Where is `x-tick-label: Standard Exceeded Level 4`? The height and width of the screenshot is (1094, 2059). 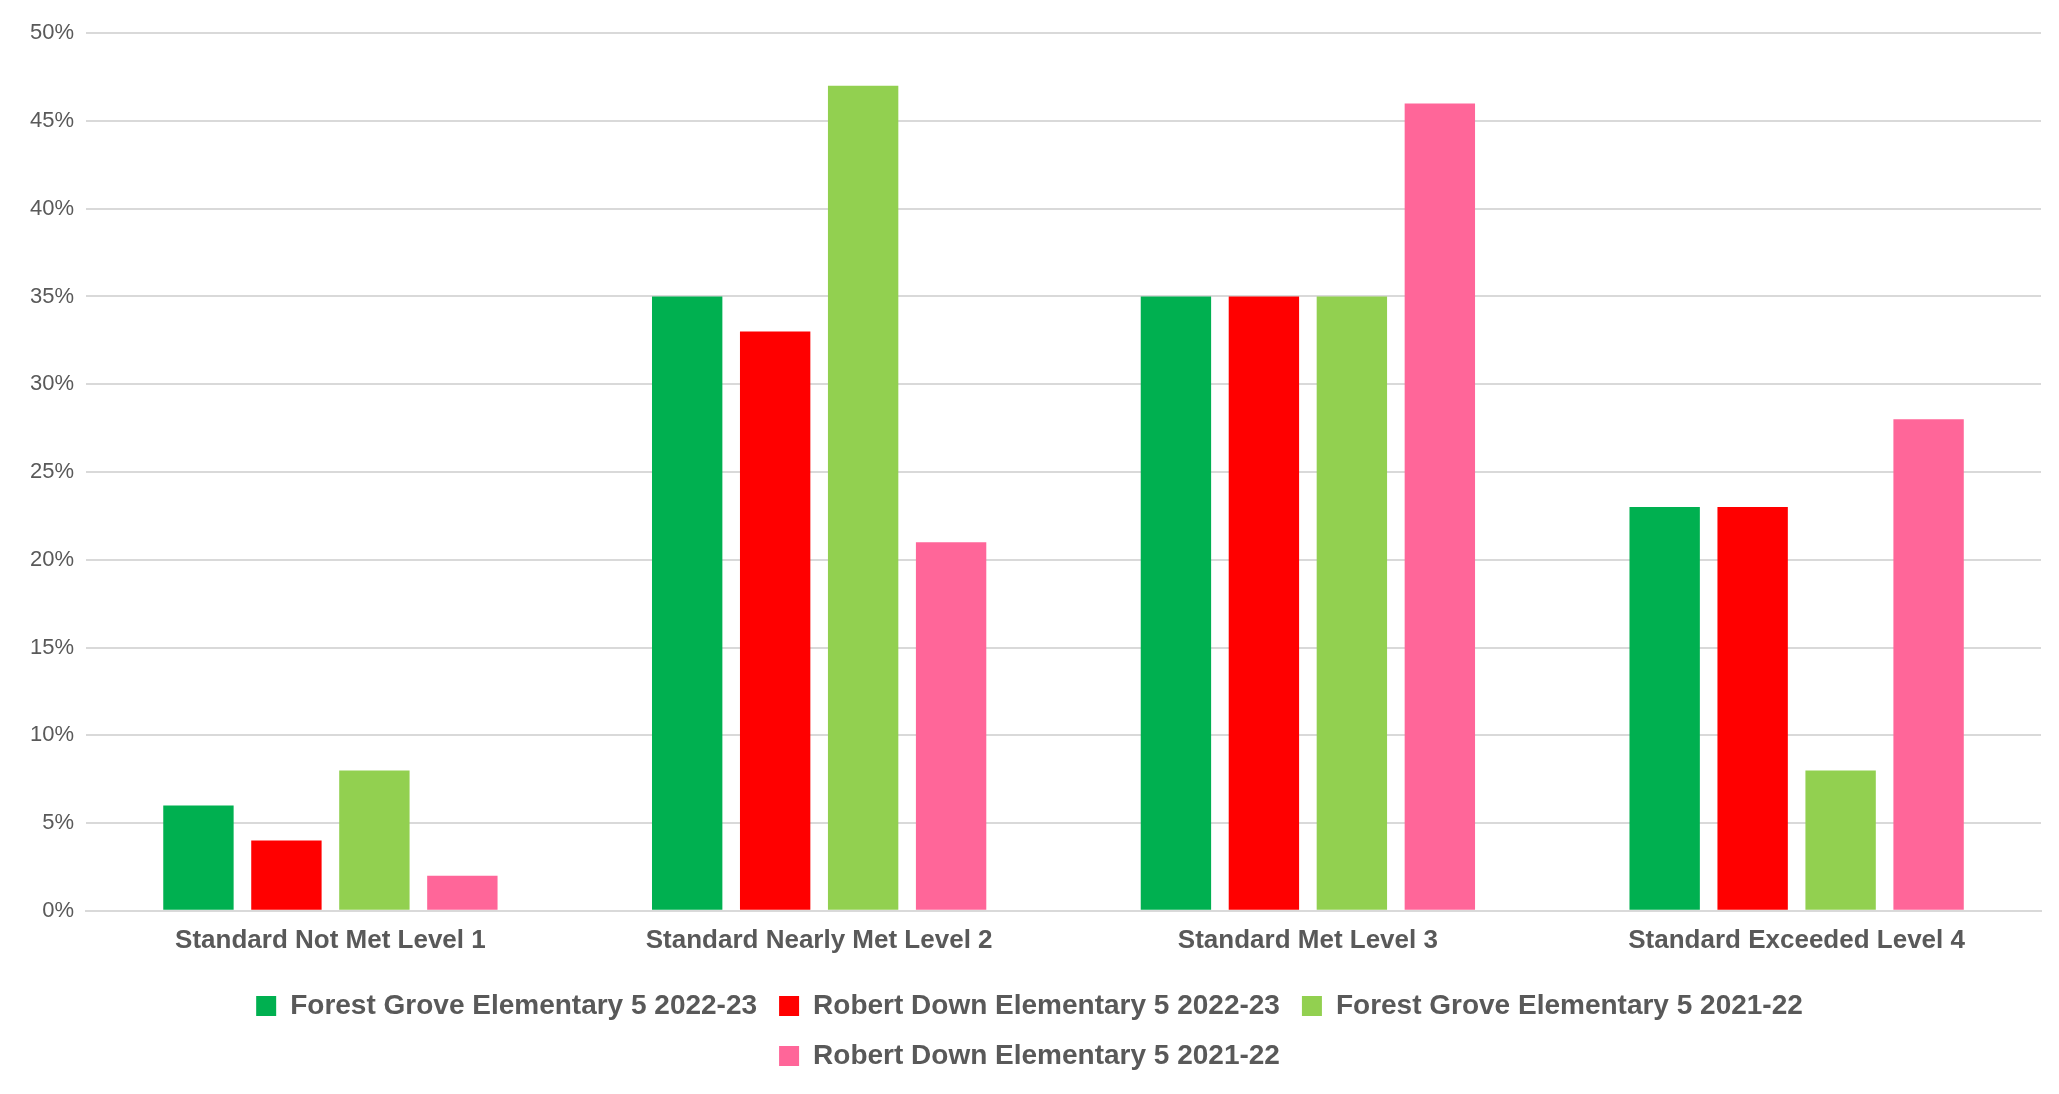 x-tick-label: Standard Exceeded Level 4 is located at coordinates (1797, 938).